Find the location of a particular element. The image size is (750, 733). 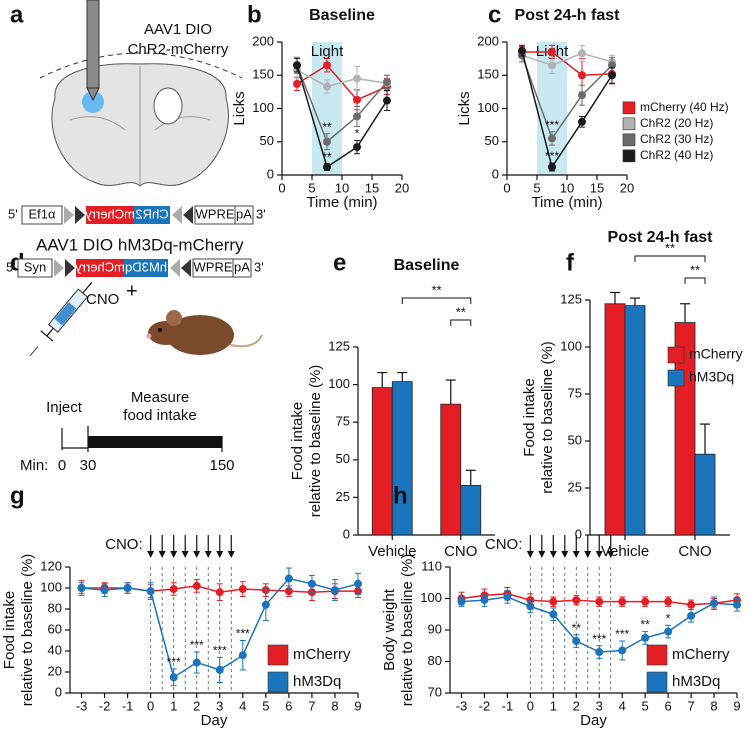

x-axis-label: Day is located at coordinates (214, 720).